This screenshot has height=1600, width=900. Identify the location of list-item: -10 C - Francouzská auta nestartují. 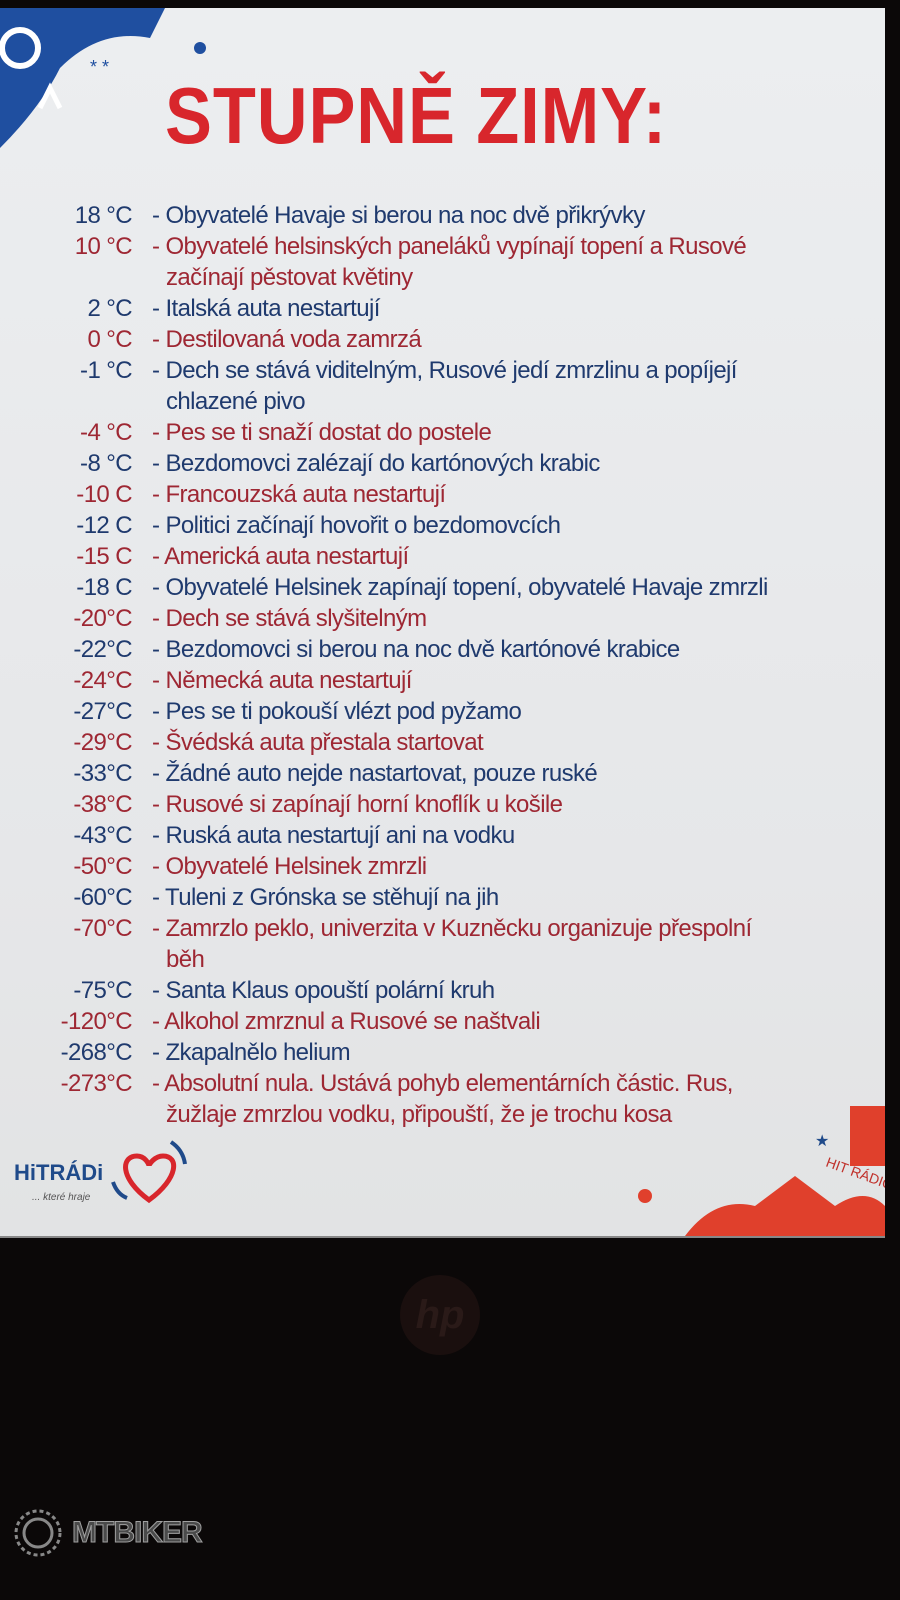
(450, 494).